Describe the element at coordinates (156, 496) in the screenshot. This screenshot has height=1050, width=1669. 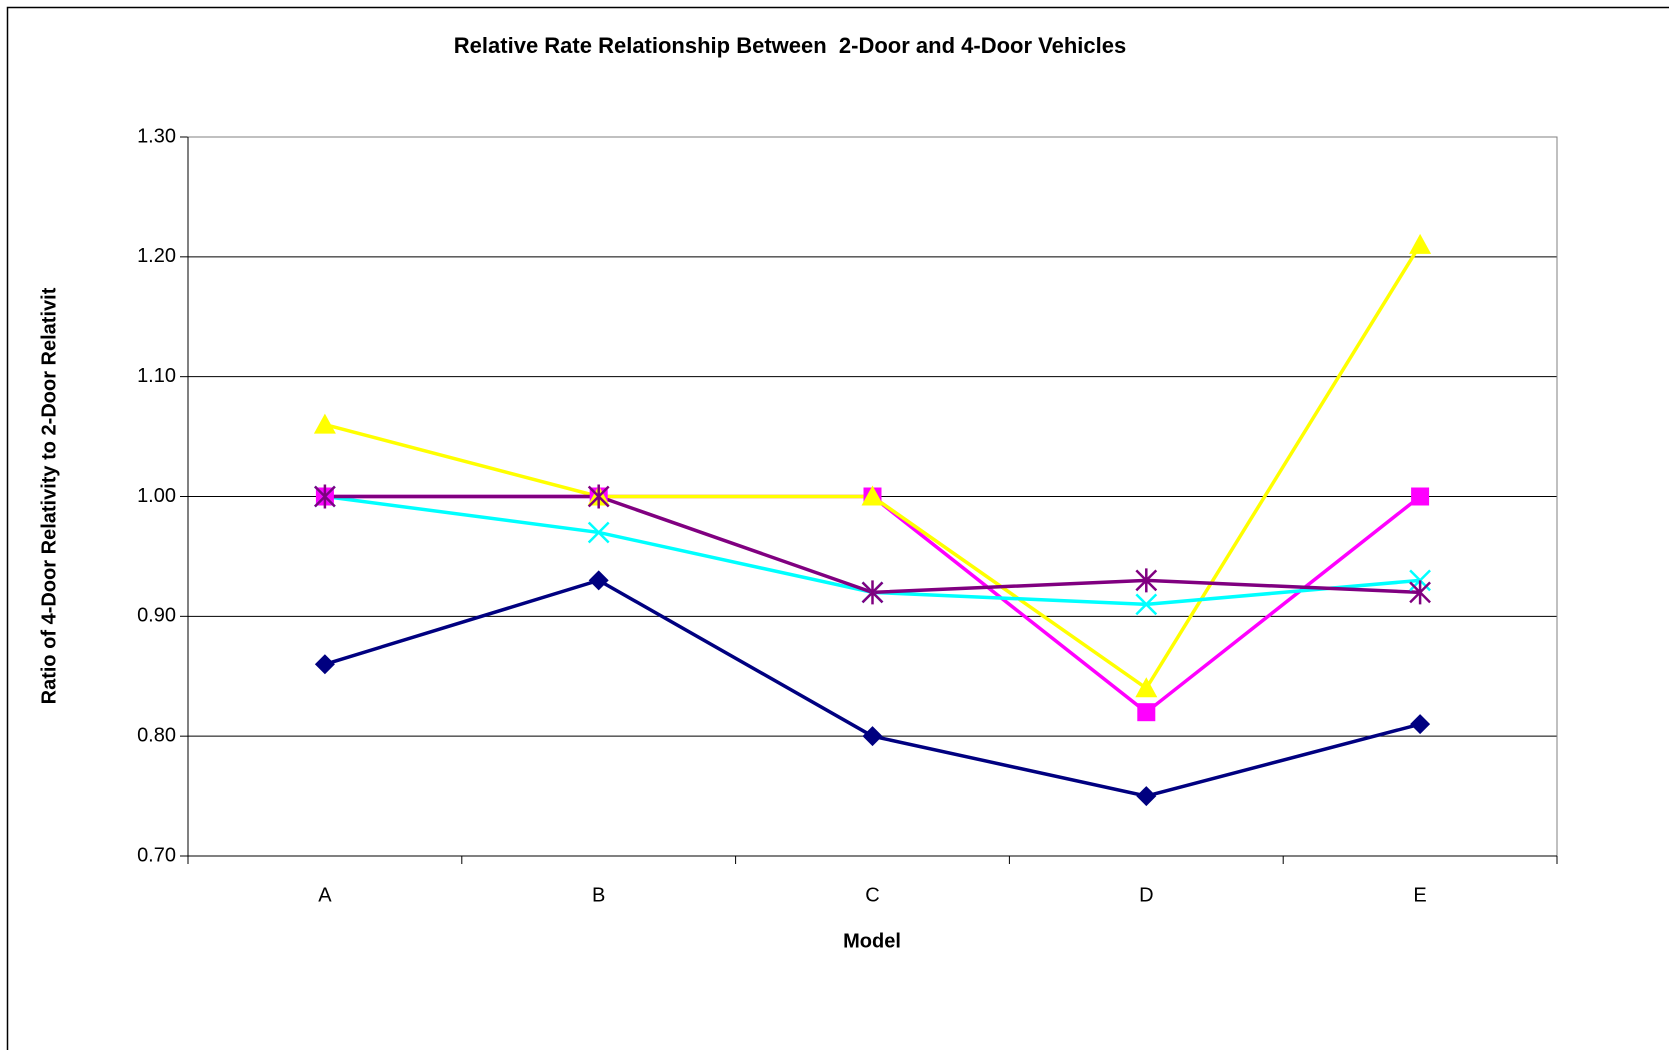
I see `y-tick-label: 1.00` at that location.